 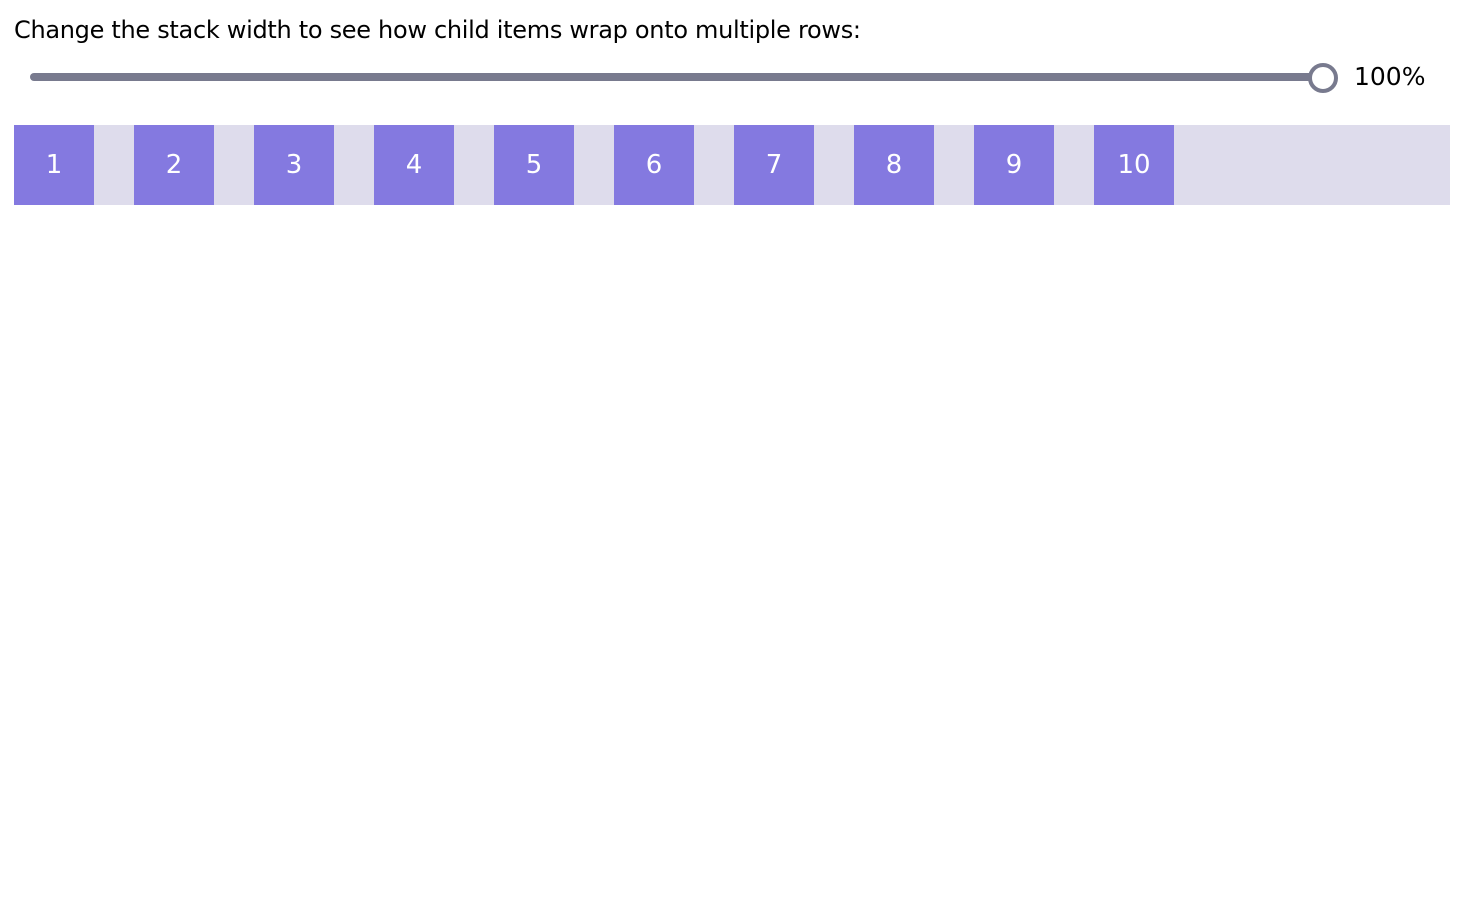 What do you see at coordinates (654, 165) in the screenshot?
I see `stack-item: 6` at bounding box center [654, 165].